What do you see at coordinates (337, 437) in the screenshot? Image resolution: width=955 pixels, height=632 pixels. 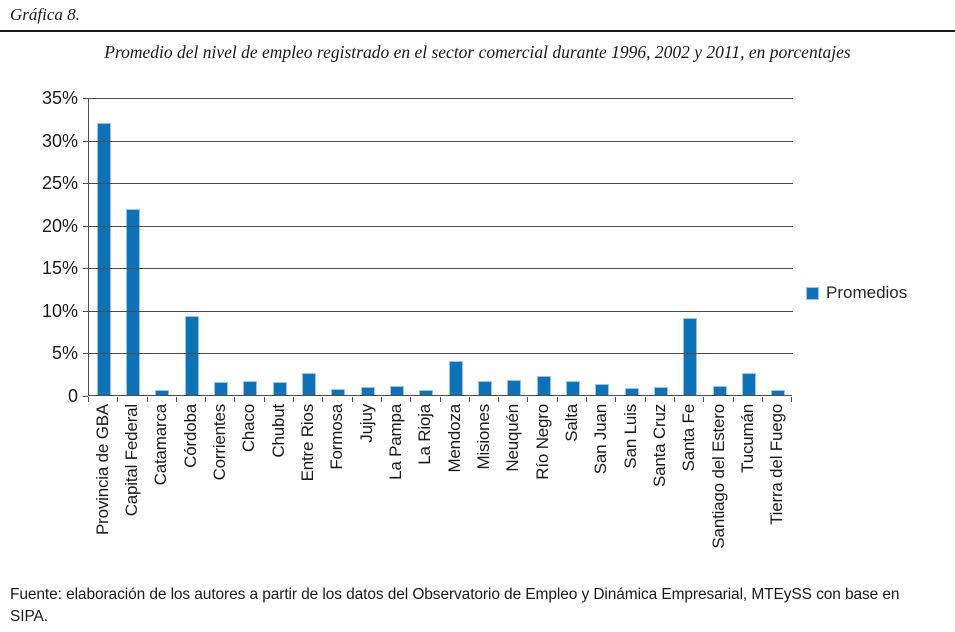 I see `x-axis-label: Formosa` at bounding box center [337, 437].